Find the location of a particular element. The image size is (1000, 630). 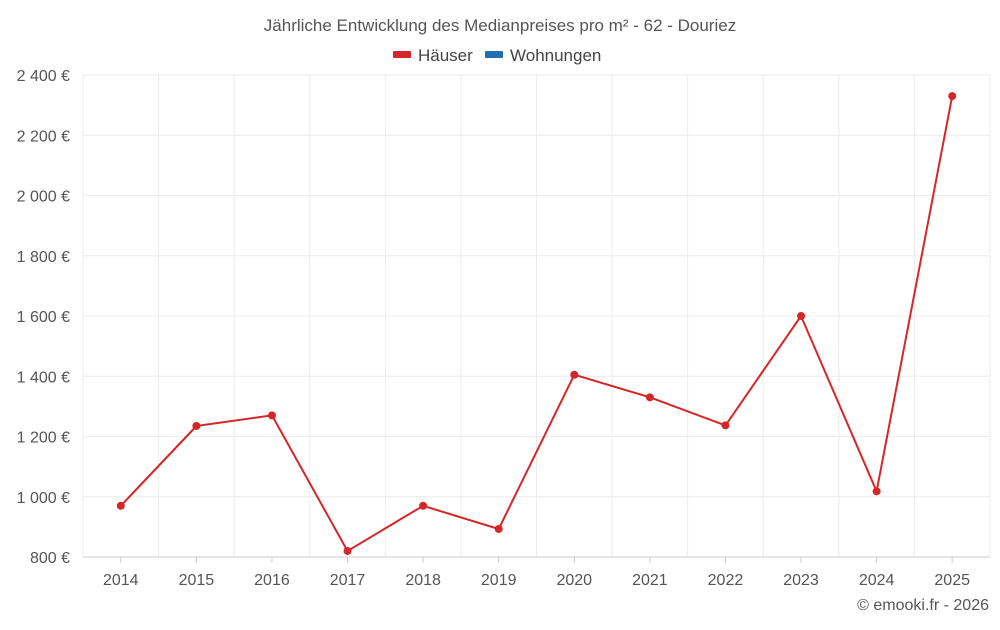

y-tick-label: 1 000 € is located at coordinates (43, 498).